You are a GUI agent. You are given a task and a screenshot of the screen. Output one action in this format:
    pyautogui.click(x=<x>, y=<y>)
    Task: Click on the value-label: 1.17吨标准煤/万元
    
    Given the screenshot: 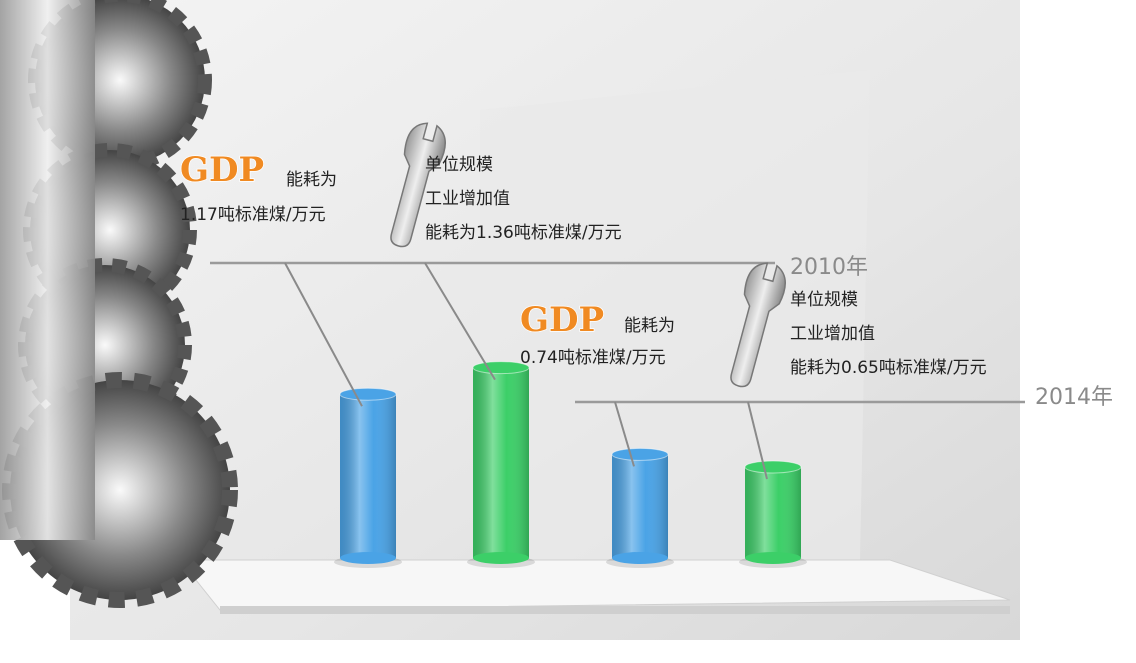 What is the action you would take?
    pyautogui.click(x=253, y=215)
    